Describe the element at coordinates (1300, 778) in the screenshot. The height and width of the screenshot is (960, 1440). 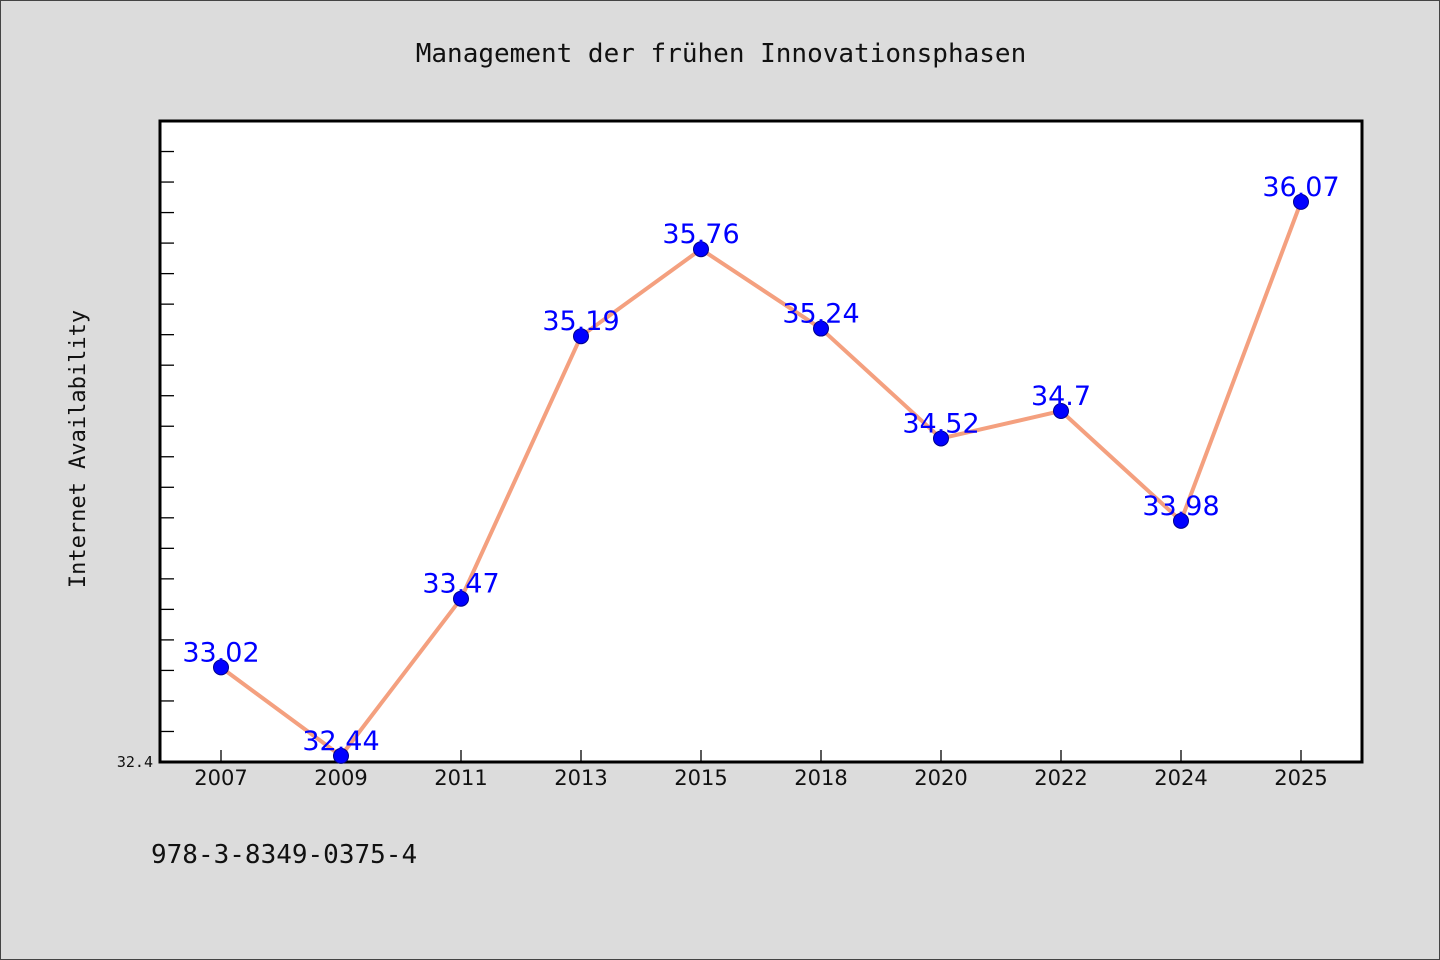
I see `x-tick-label: 2025` at that location.